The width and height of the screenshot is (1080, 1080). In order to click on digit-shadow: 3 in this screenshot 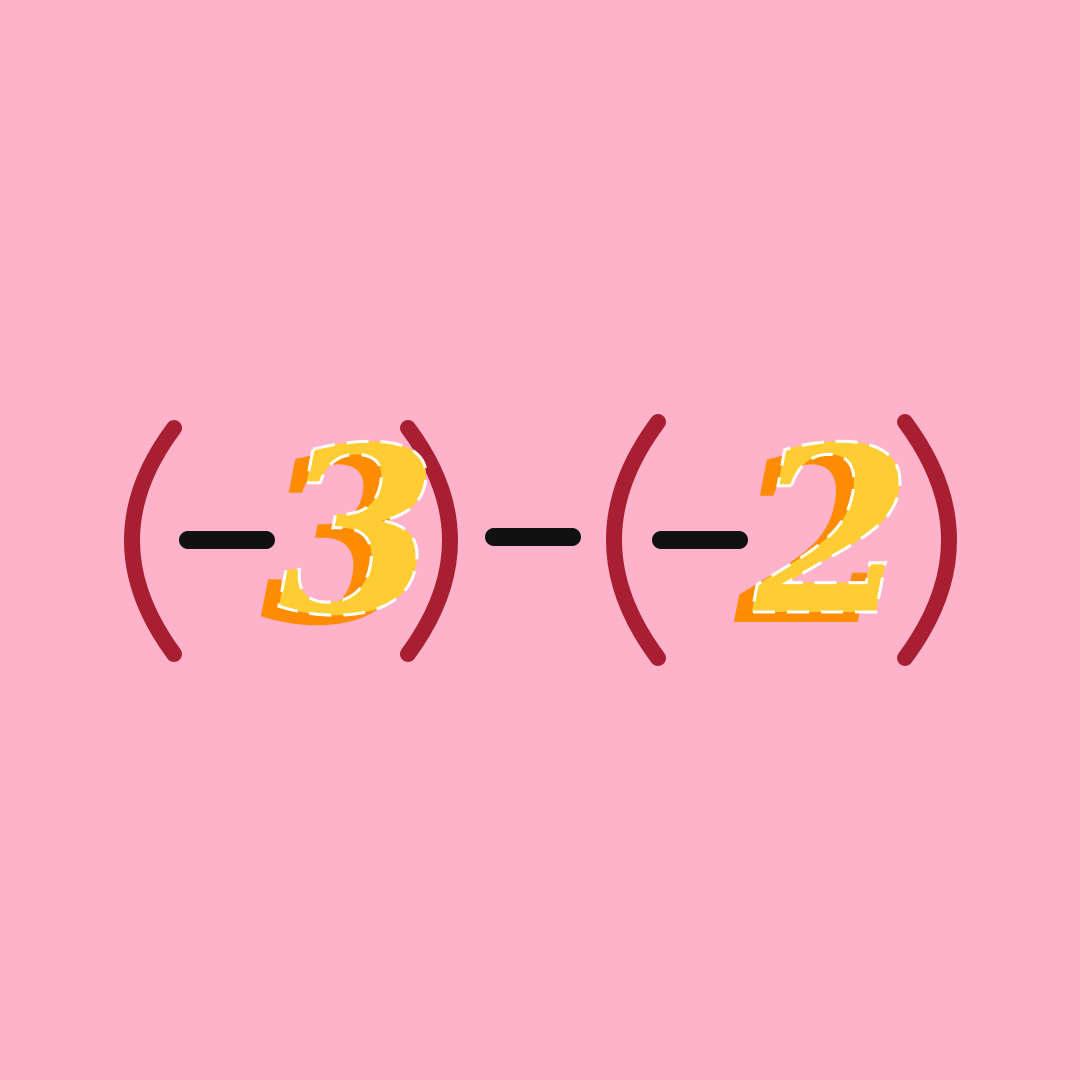, I will do `click(340, 542)`.